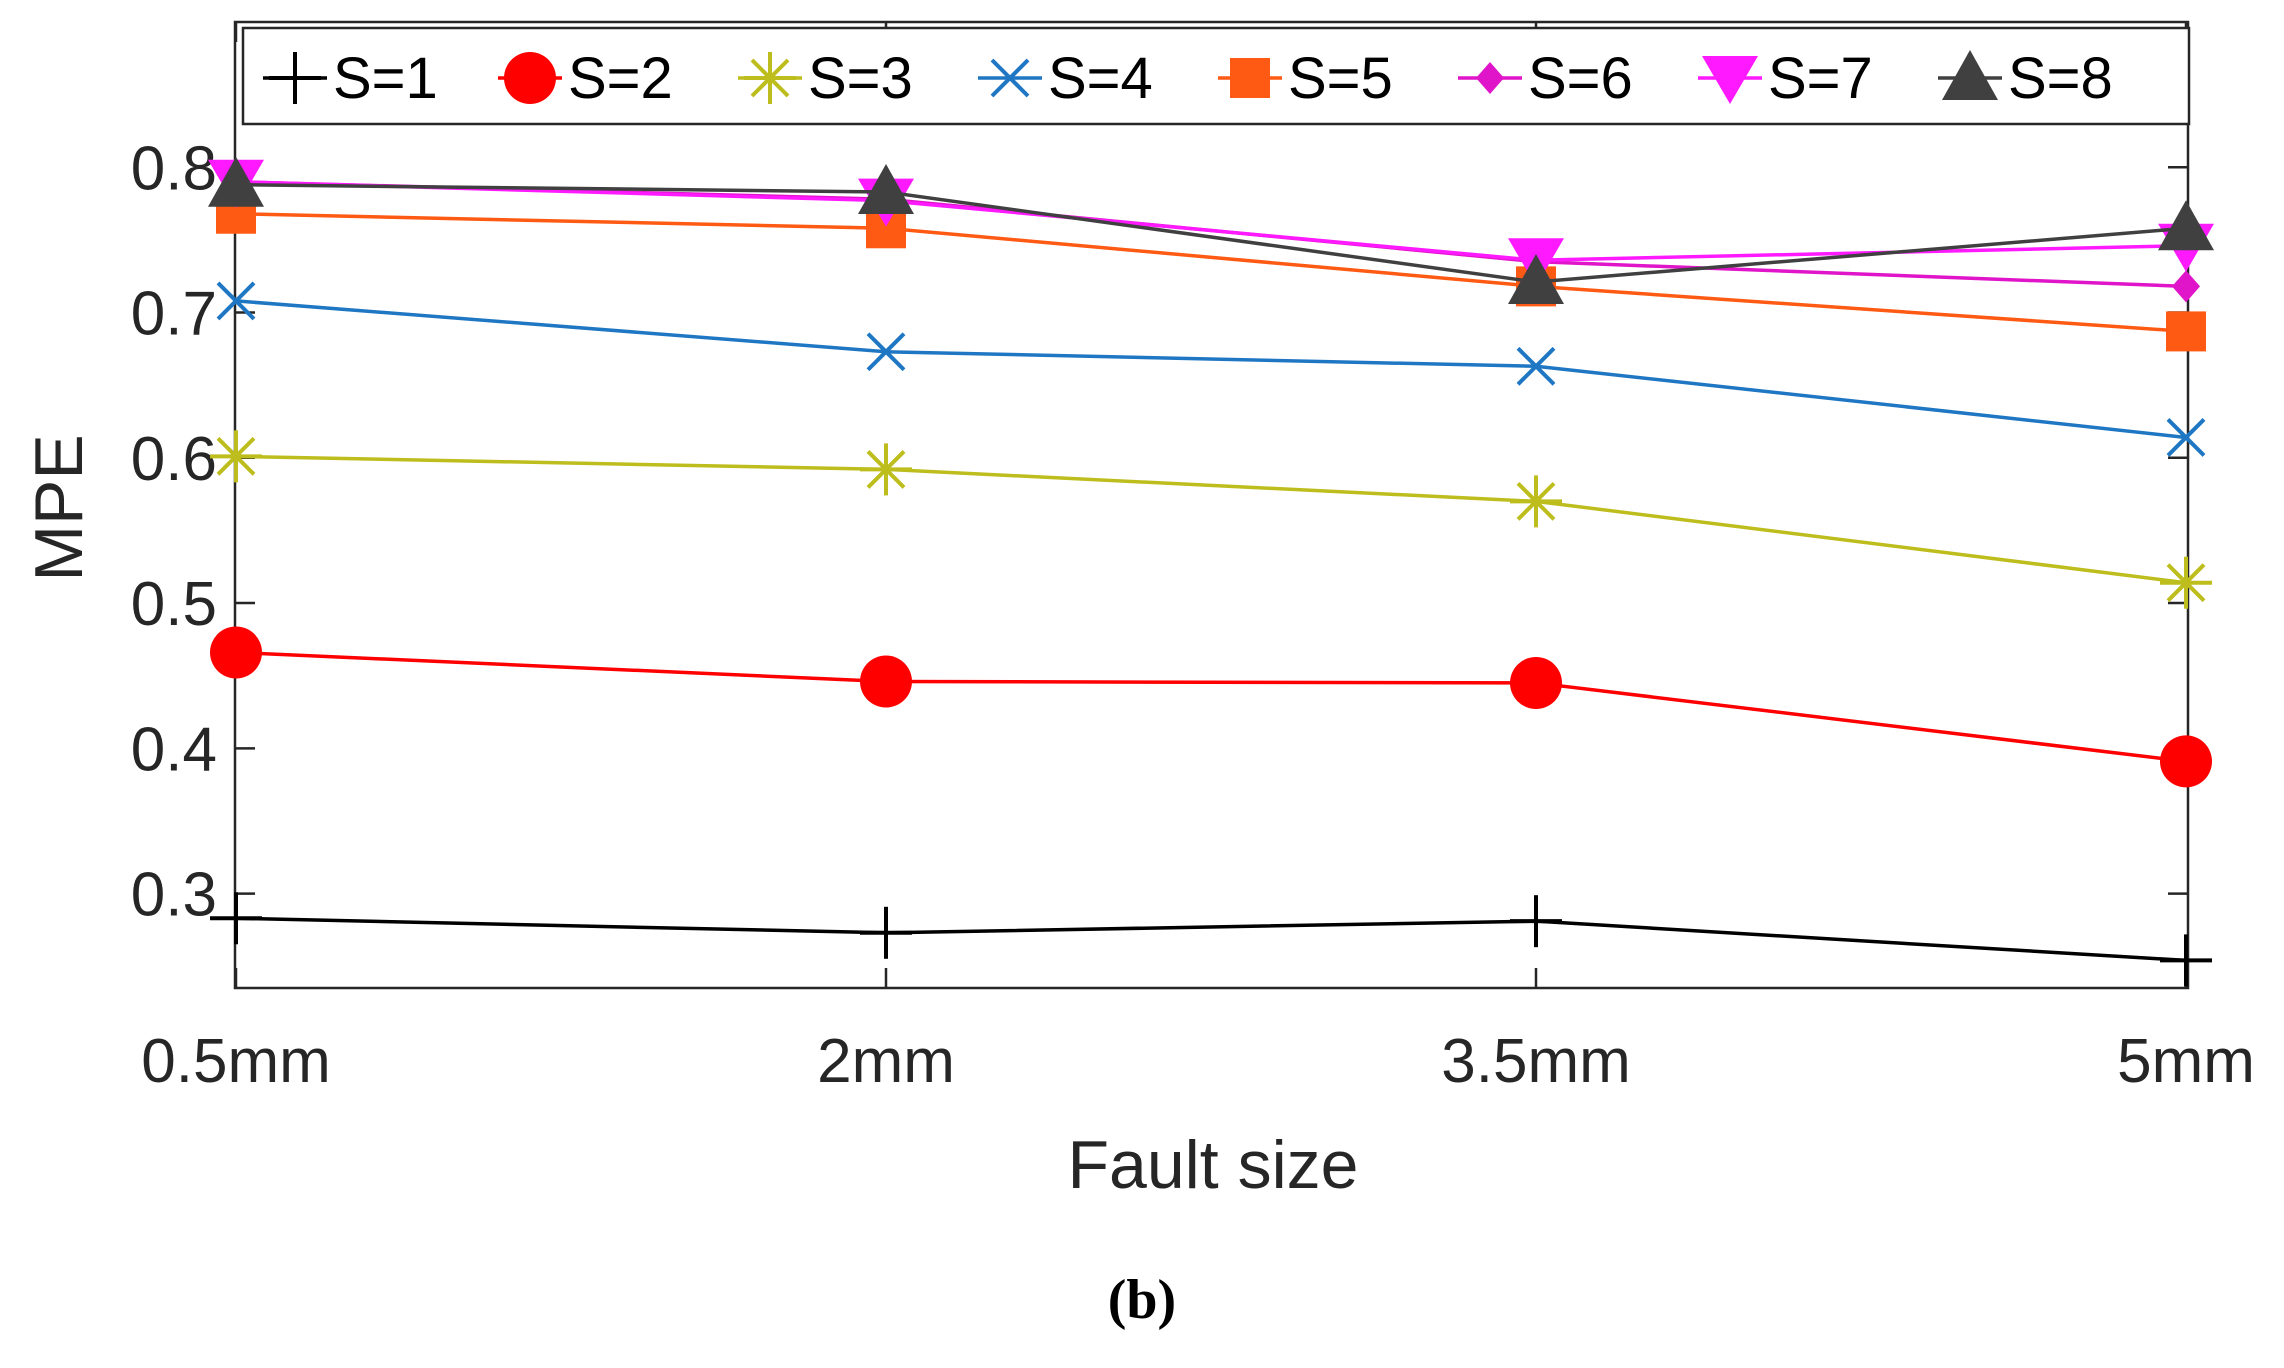  What do you see at coordinates (385, 78) in the screenshot?
I see `legend-label: S=1` at bounding box center [385, 78].